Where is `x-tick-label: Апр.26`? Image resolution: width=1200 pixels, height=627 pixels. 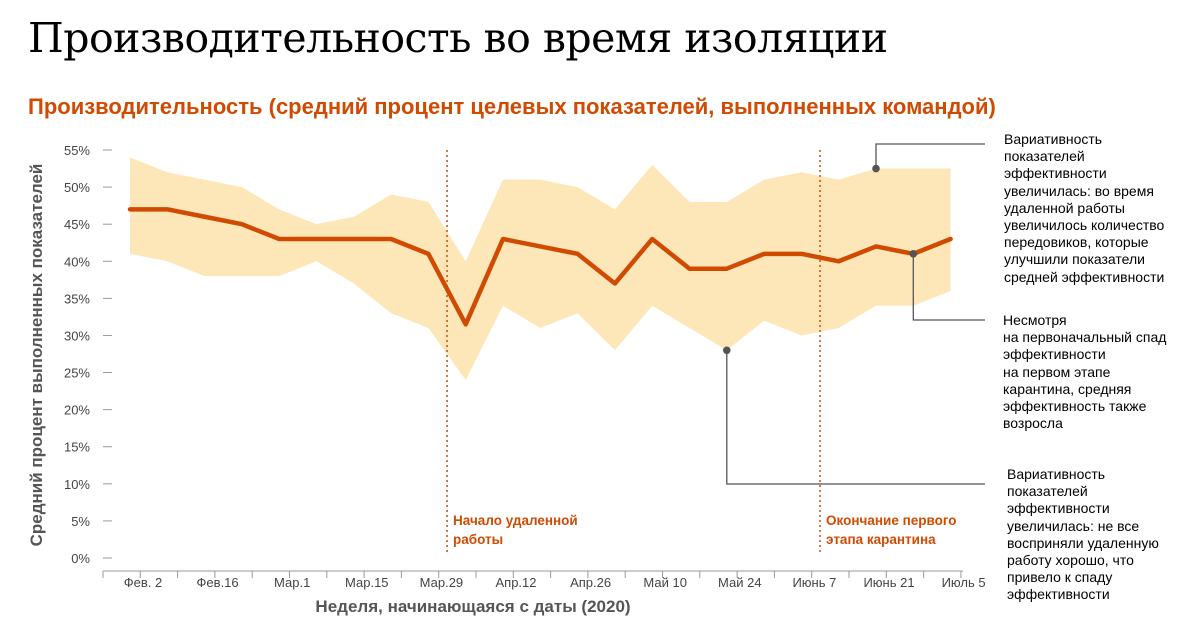 x-tick-label: Апр.26 is located at coordinates (590, 582).